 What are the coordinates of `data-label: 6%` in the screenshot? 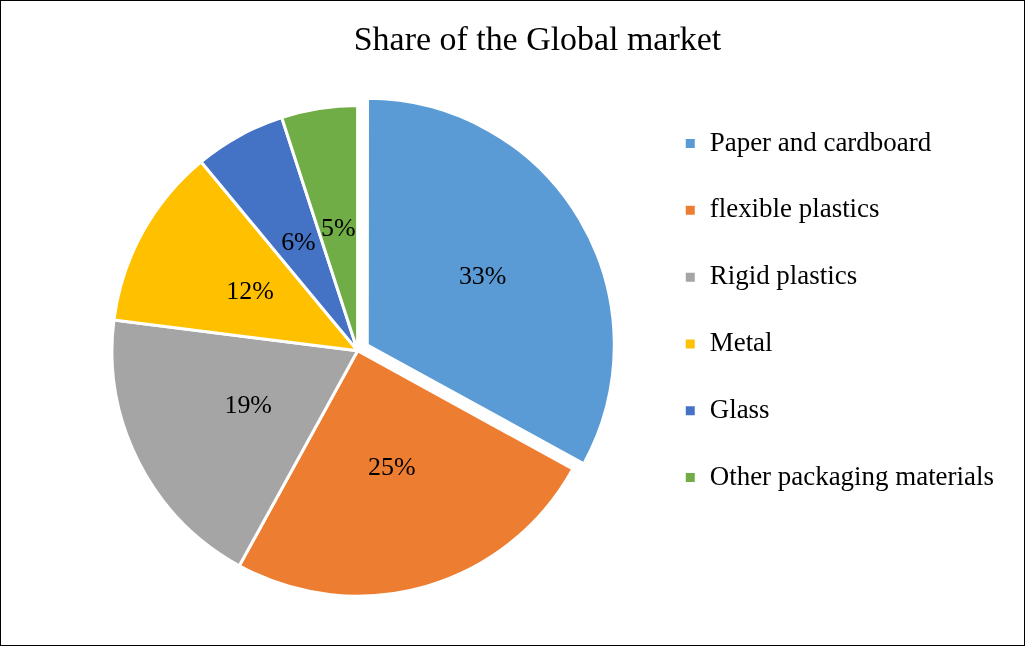 It's located at (298, 242).